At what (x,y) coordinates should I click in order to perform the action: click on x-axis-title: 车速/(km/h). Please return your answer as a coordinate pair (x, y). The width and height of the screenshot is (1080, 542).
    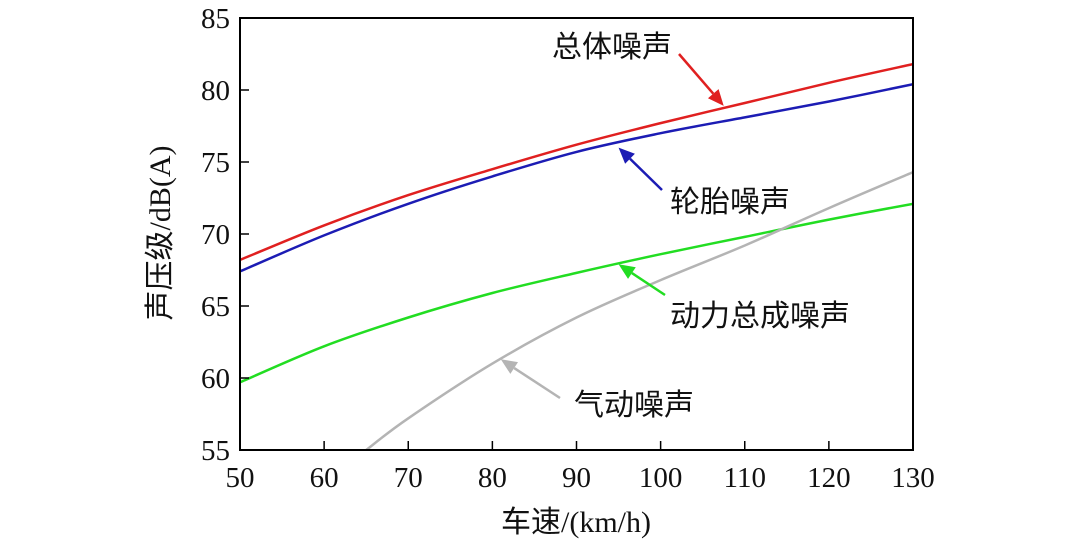
    Looking at the image, I should click on (576, 522).